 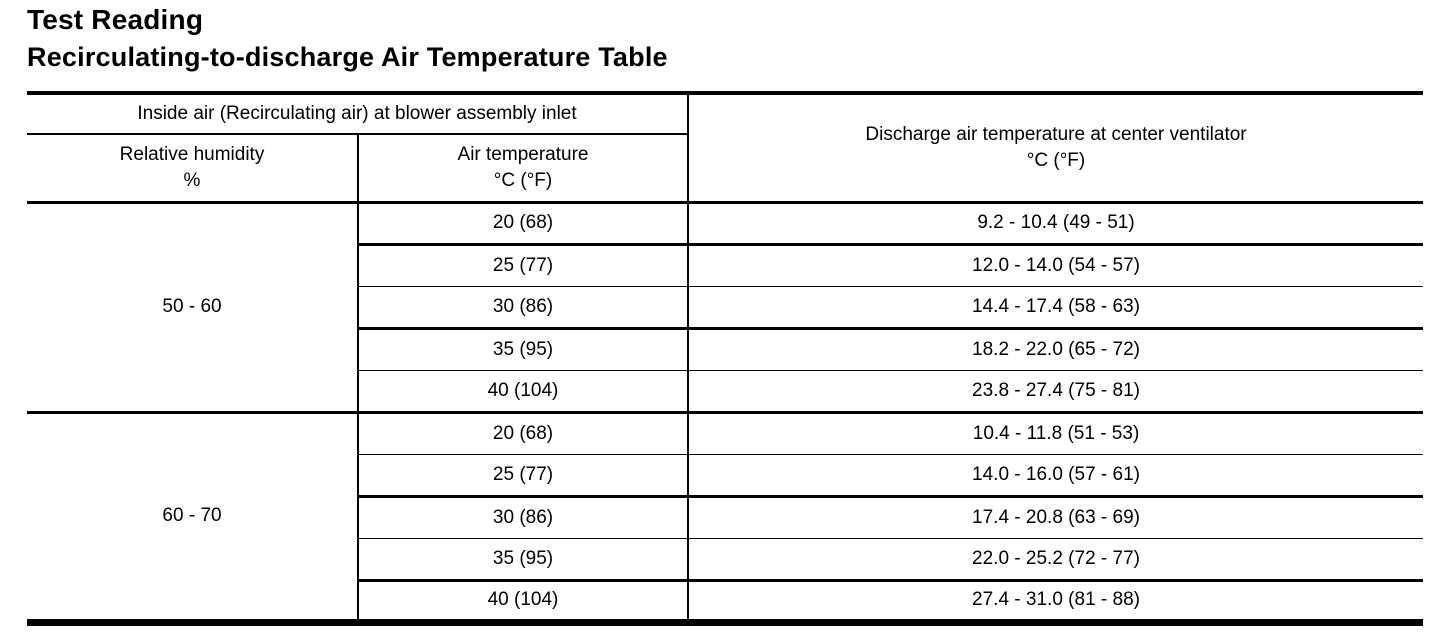 I want to click on table-row: 25 (77) 12.0 - 14.0 (54 - 57), so click(x=725, y=265).